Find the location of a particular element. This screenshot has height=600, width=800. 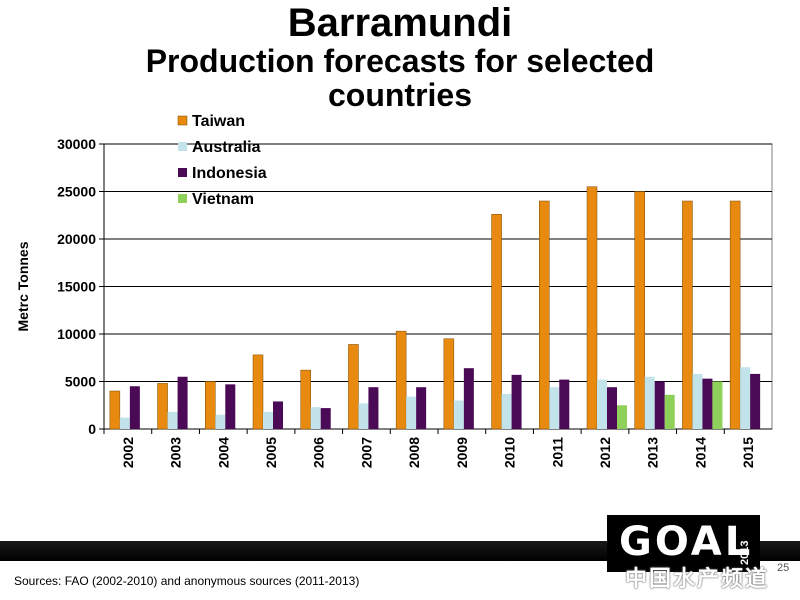

bar-australia-2013 is located at coordinates (649, 402).